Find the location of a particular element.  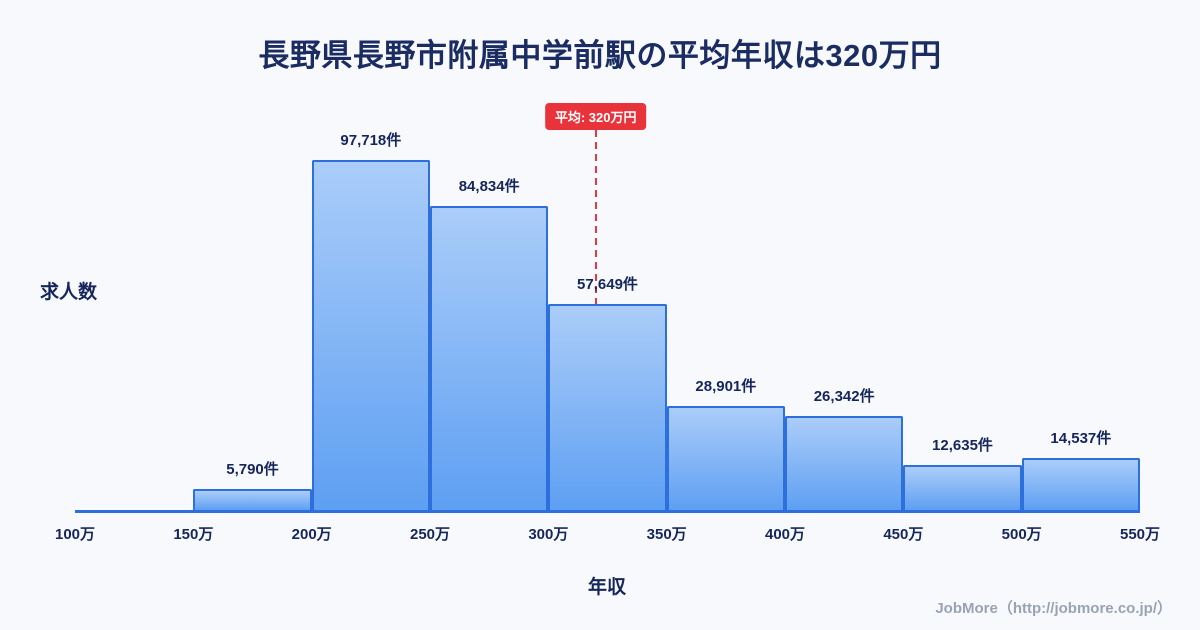

x-axis-label: 年収 is located at coordinates (607, 587).